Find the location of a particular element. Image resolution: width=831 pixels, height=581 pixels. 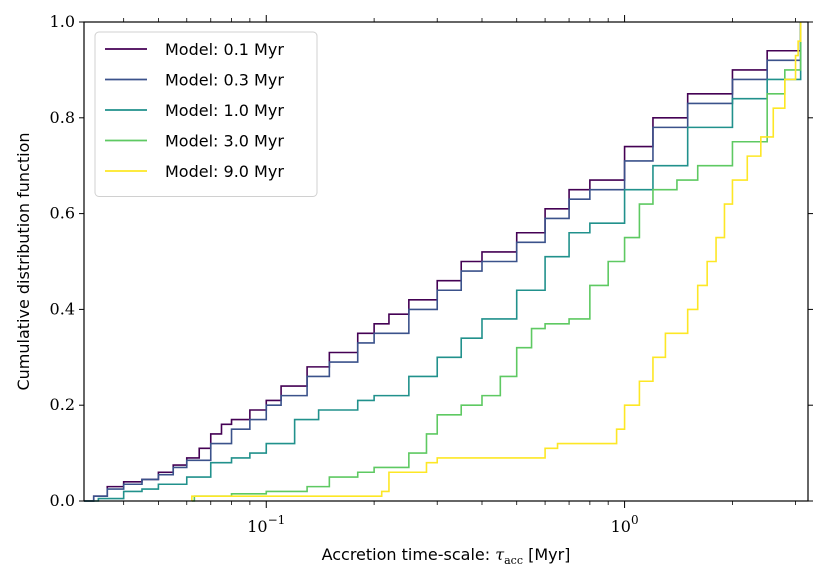

legend-label-4: Model: 9.0 Myr is located at coordinates (224, 171).